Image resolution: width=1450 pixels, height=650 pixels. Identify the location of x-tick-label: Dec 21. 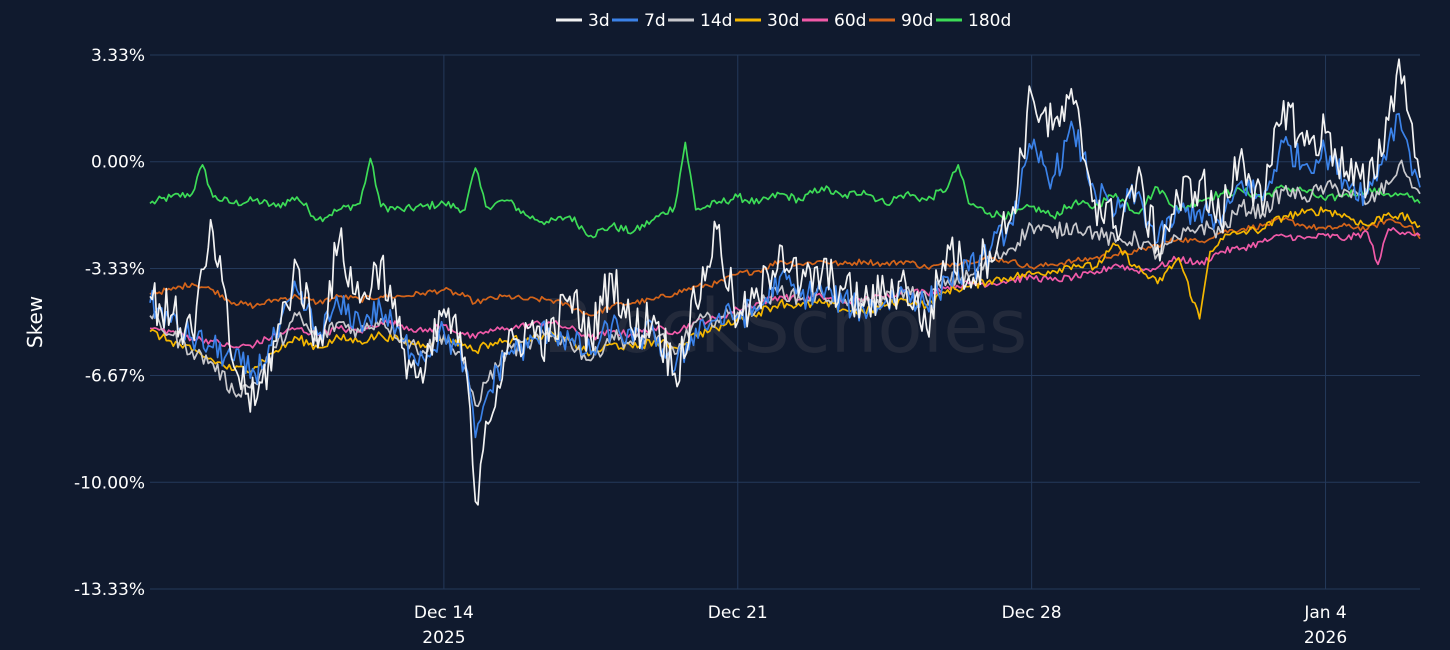
(738, 613).